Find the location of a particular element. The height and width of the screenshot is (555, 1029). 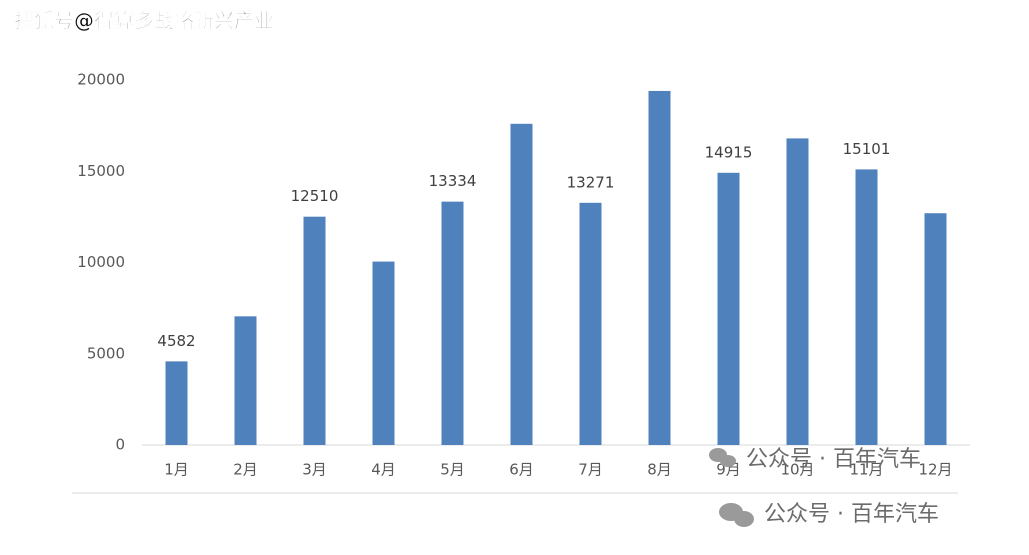

account-watermark: 公众号 · 百年汽车 is located at coordinates (833, 459).